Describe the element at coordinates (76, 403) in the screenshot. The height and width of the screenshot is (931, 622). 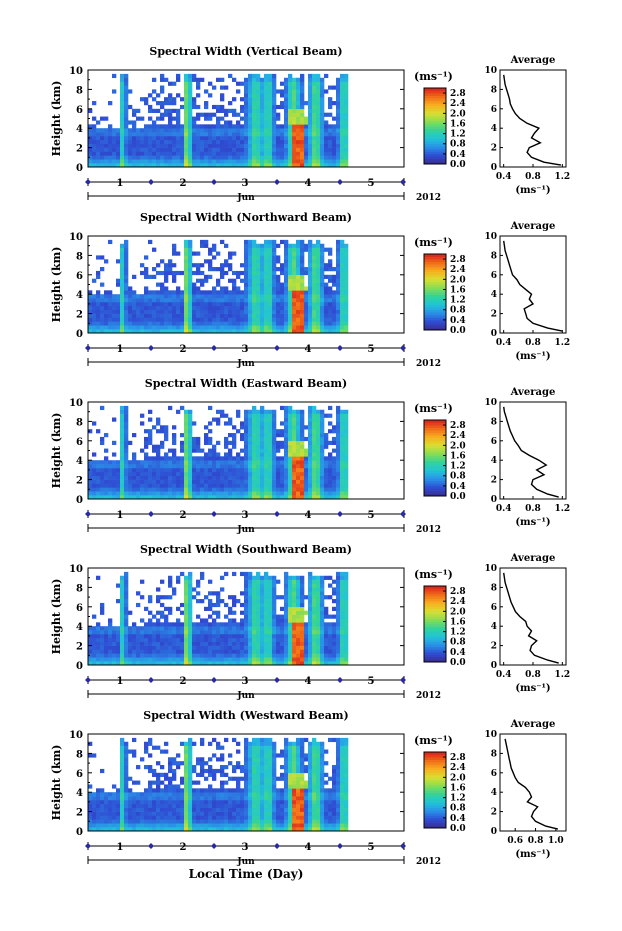
I see `y-tick-label: 10` at that location.